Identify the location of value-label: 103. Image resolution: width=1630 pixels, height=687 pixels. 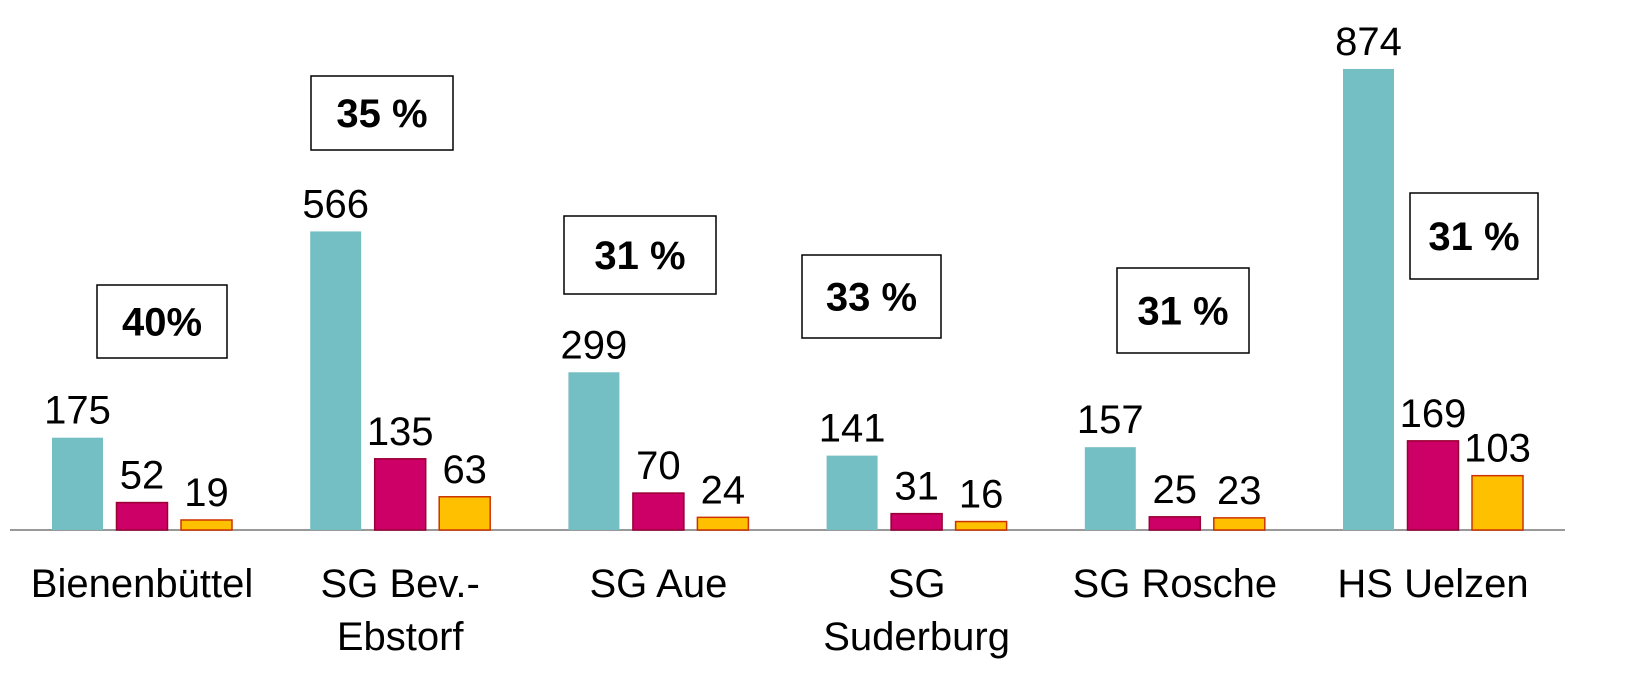
(1497, 449).